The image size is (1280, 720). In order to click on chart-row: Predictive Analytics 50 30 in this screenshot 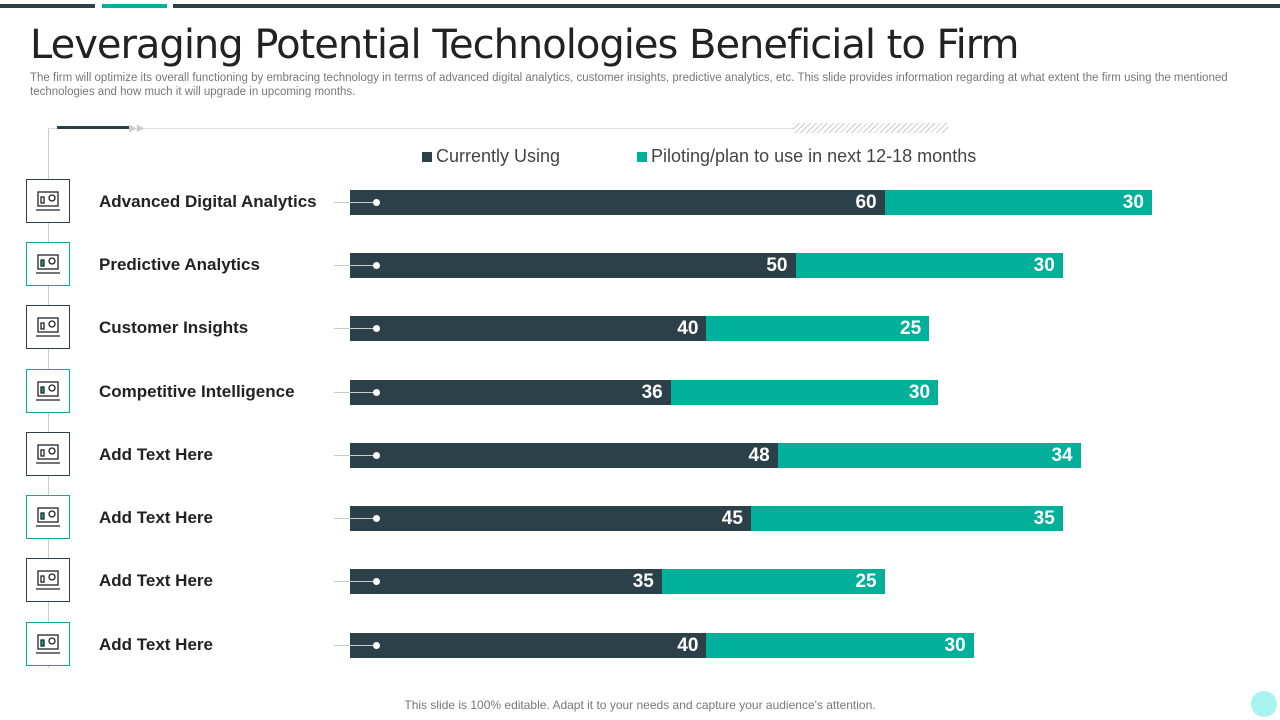, I will do `click(640, 266)`.